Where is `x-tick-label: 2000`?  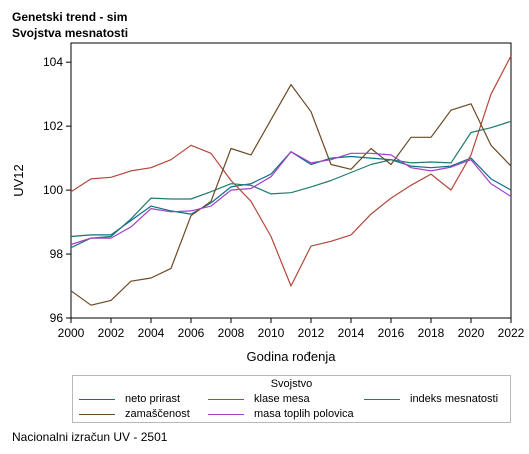 x-tick-label: 2000 is located at coordinates (71, 333).